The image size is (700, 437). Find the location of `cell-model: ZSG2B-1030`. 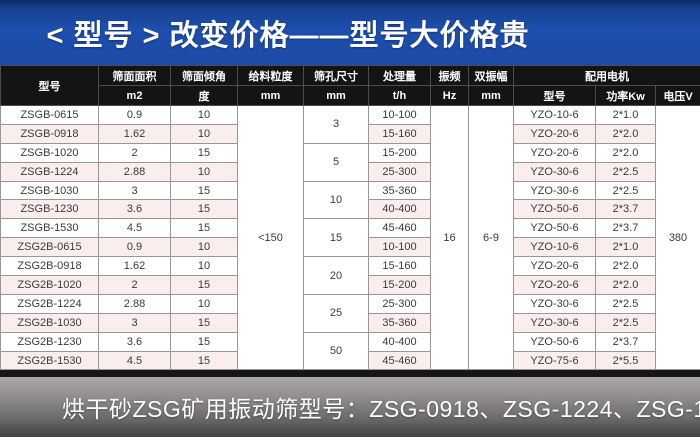

cell-model: ZSG2B-1030 is located at coordinates (49, 322).